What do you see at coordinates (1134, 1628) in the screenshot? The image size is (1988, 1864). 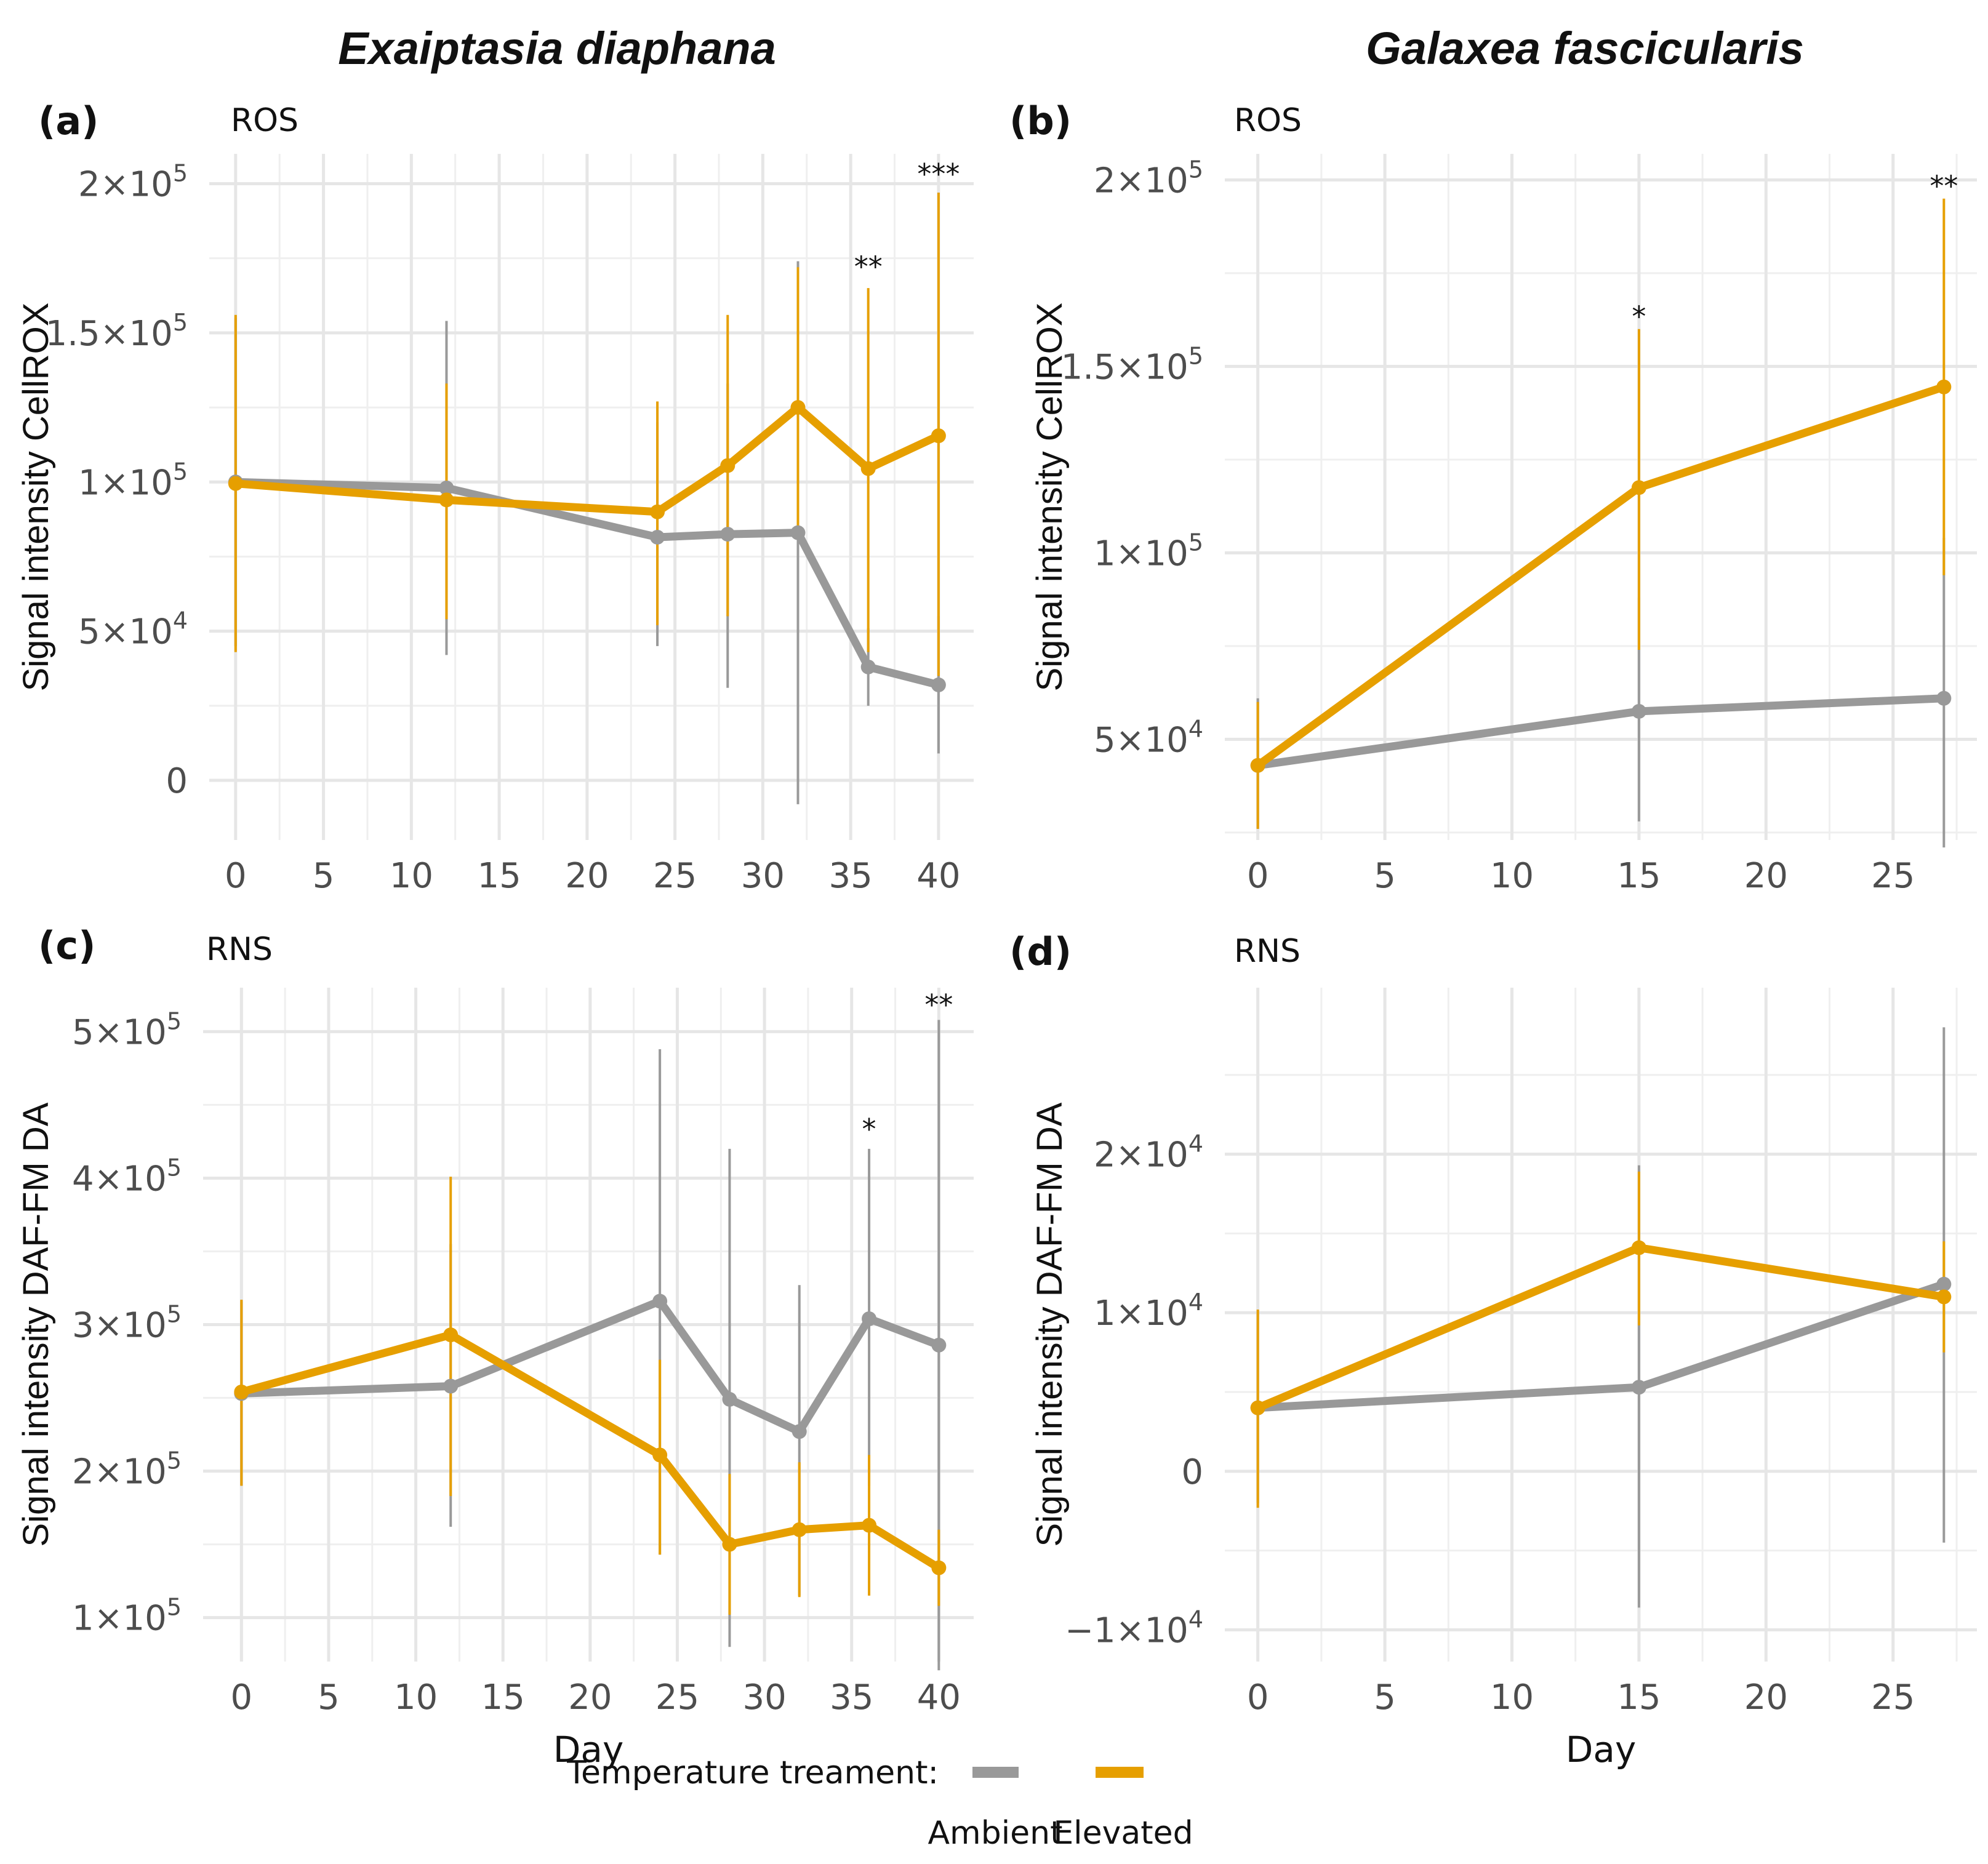 I see `y-tick-label: −1×104` at bounding box center [1134, 1628].